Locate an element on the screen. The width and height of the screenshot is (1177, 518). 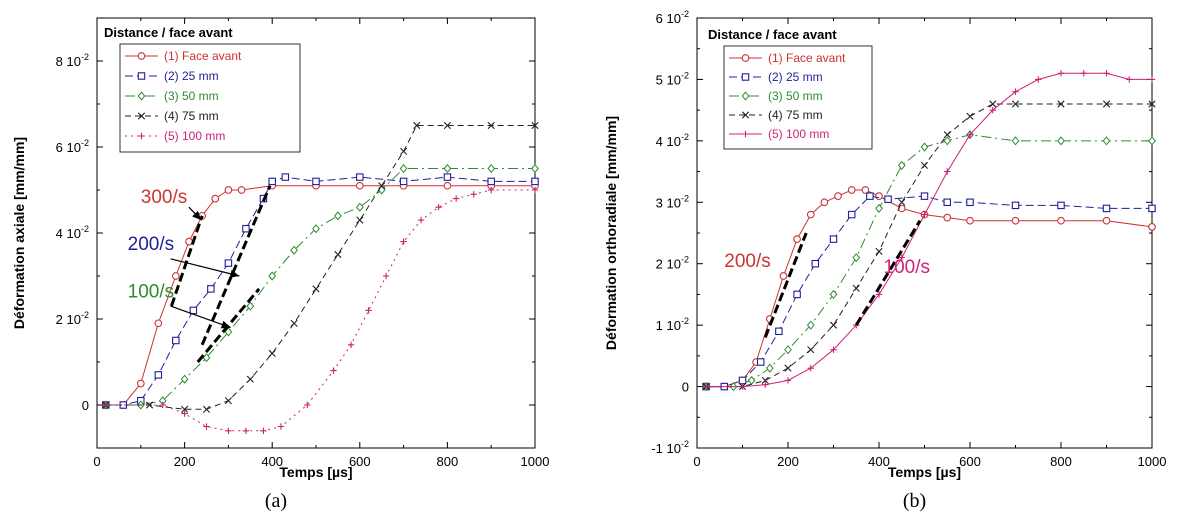
strain-rate-label: 200/s is located at coordinates (151, 244).